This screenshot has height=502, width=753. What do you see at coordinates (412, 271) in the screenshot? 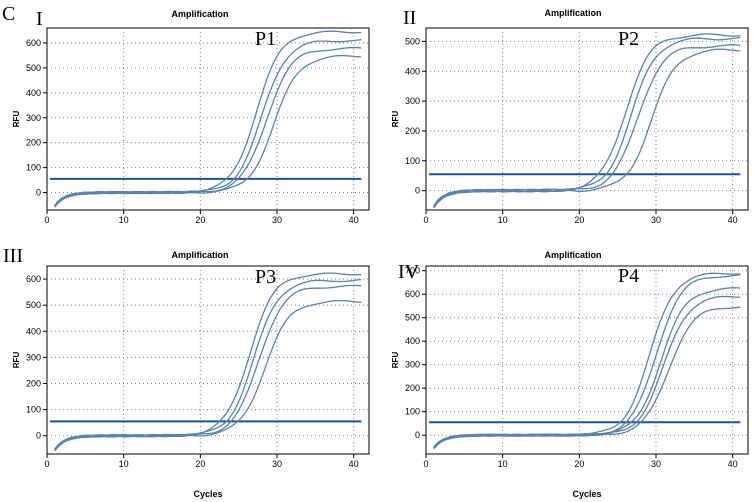
I see `y-tick-label: 700` at bounding box center [412, 271].